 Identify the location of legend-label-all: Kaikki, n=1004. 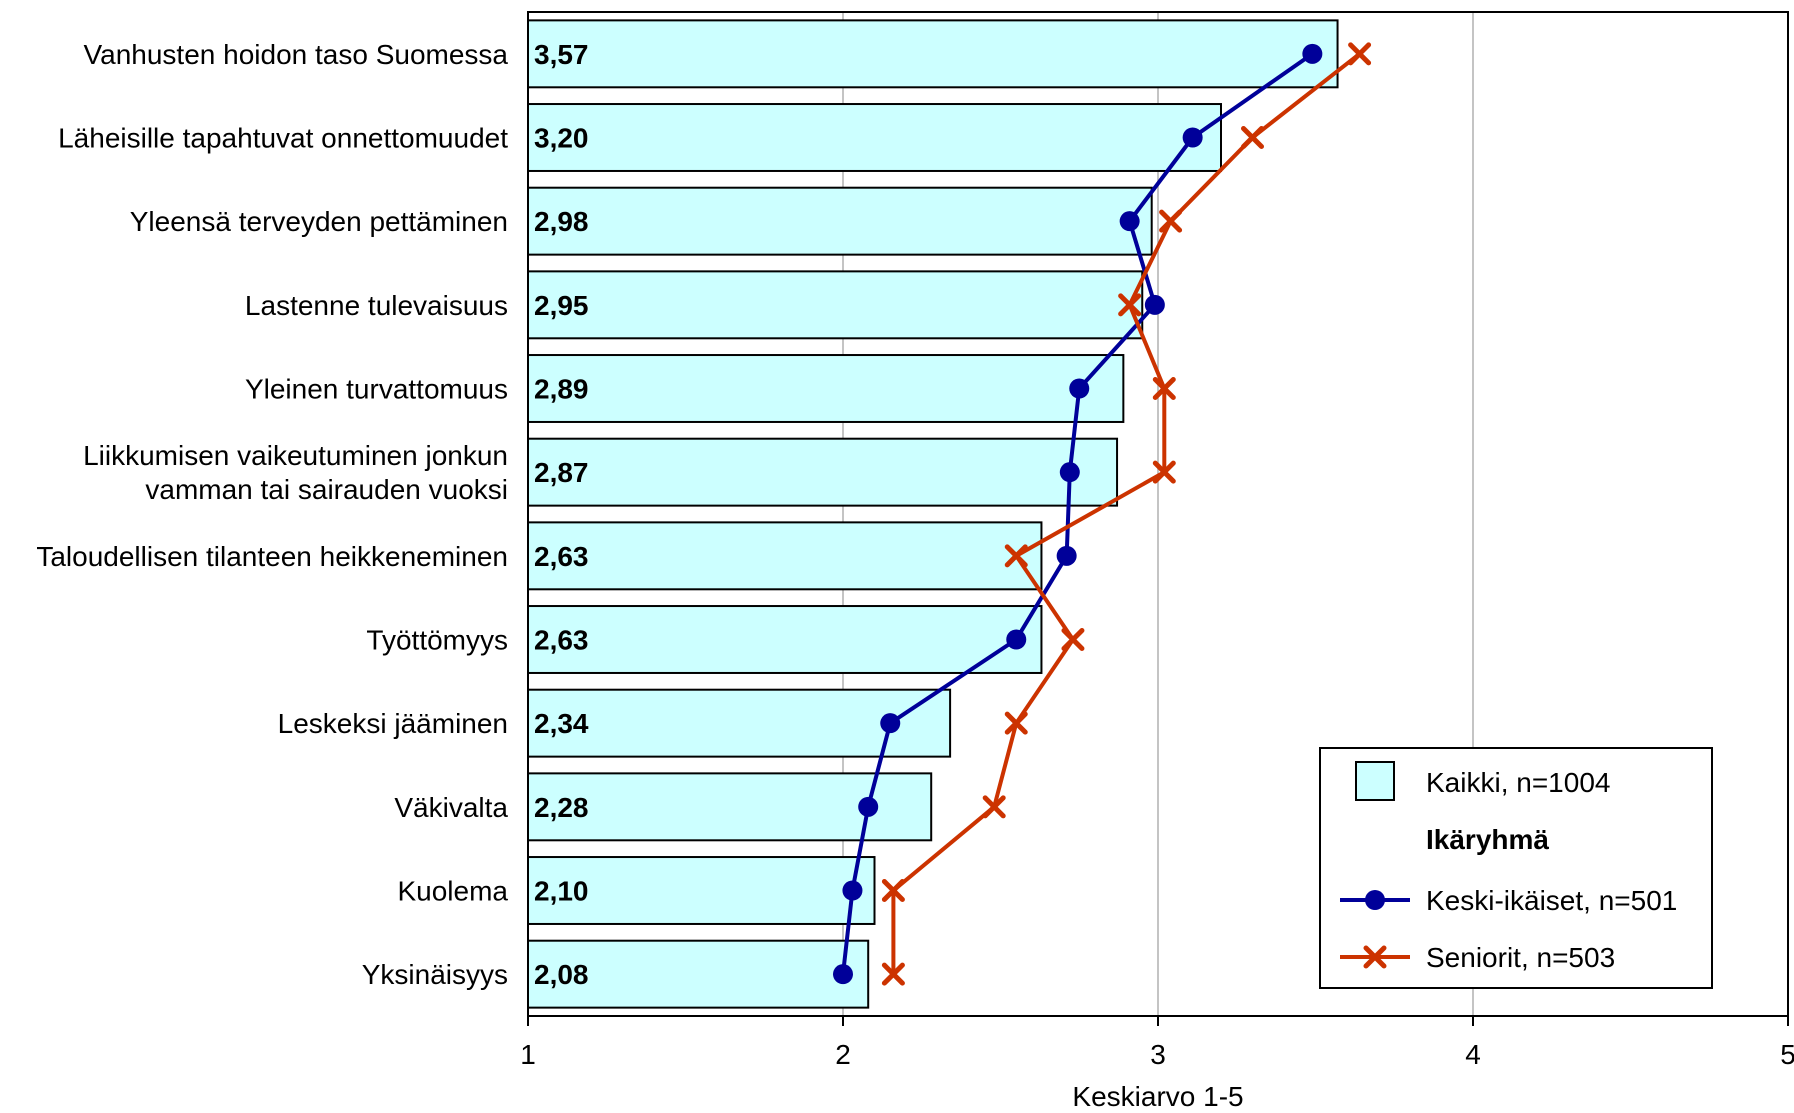
(1518, 782).